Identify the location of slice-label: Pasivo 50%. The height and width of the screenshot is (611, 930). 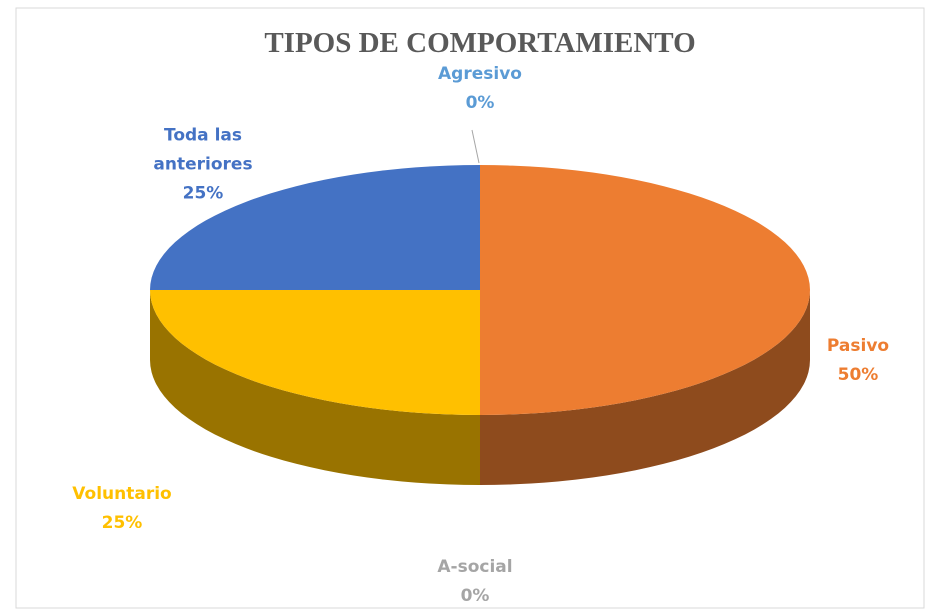
(858, 361).